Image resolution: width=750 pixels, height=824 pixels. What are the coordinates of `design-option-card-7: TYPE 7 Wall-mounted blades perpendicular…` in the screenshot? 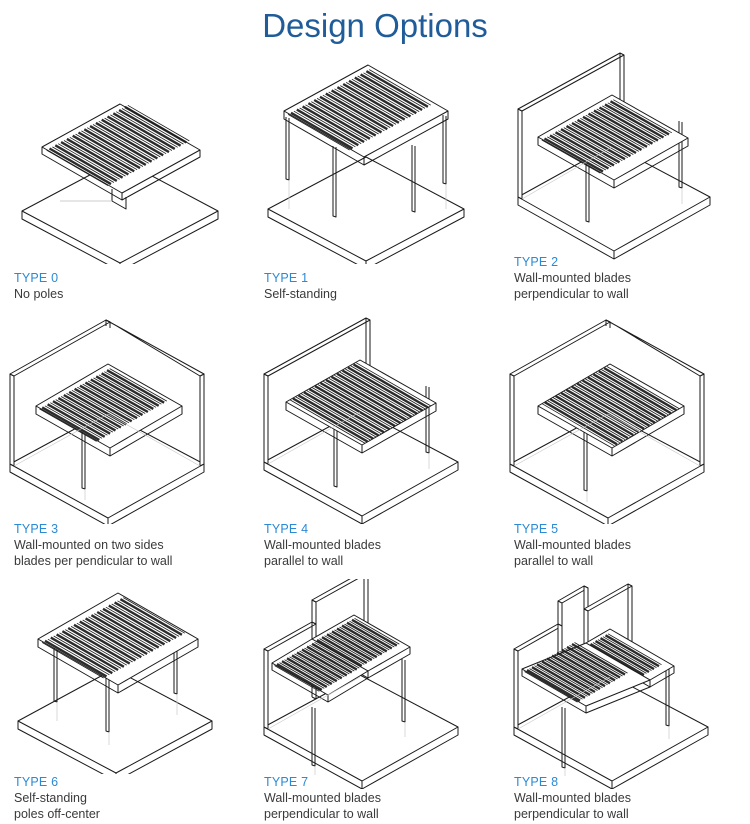 It's located at (375, 701).